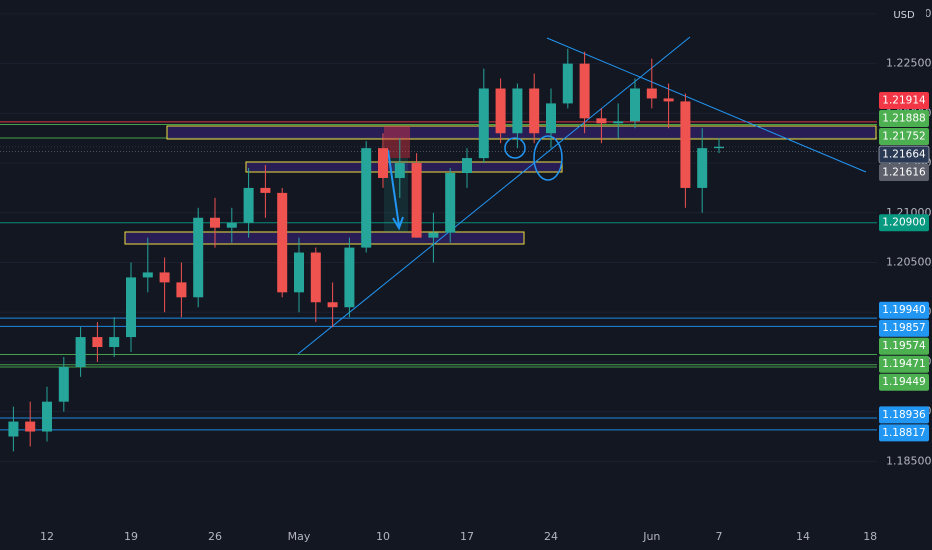 Image resolution: width=932 pixels, height=550 pixels. I want to click on level-label: 1.19940, so click(903, 310).